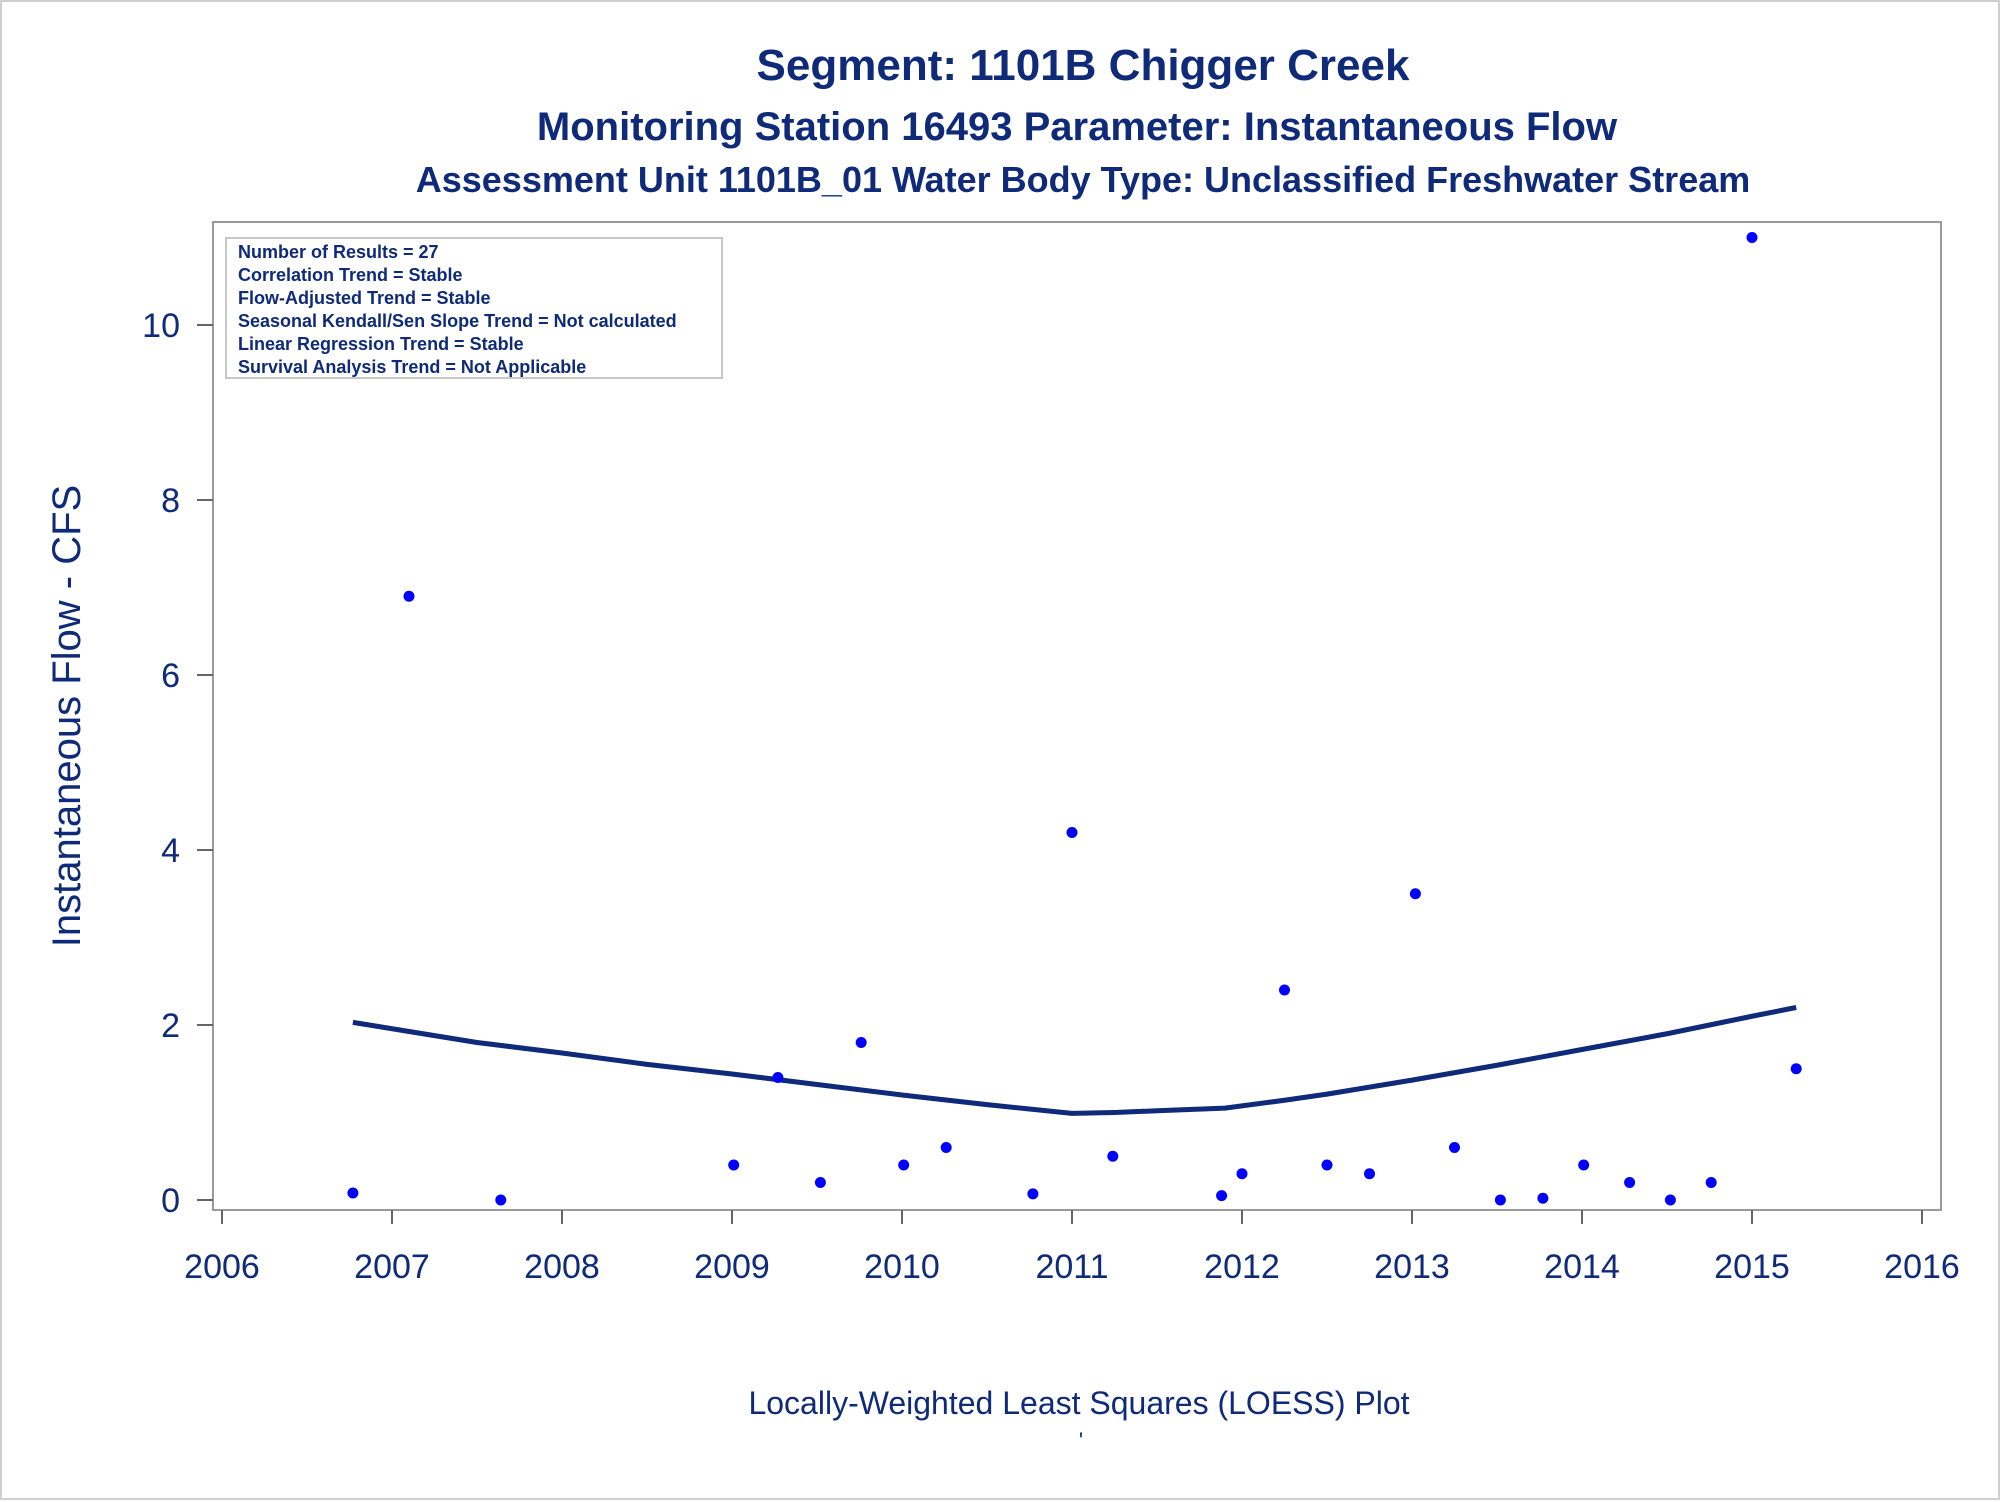 The image size is (2000, 1502). Describe the element at coordinates (350, 275) in the screenshot. I see `legend-line: Correlation Trend = Stable` at that location.